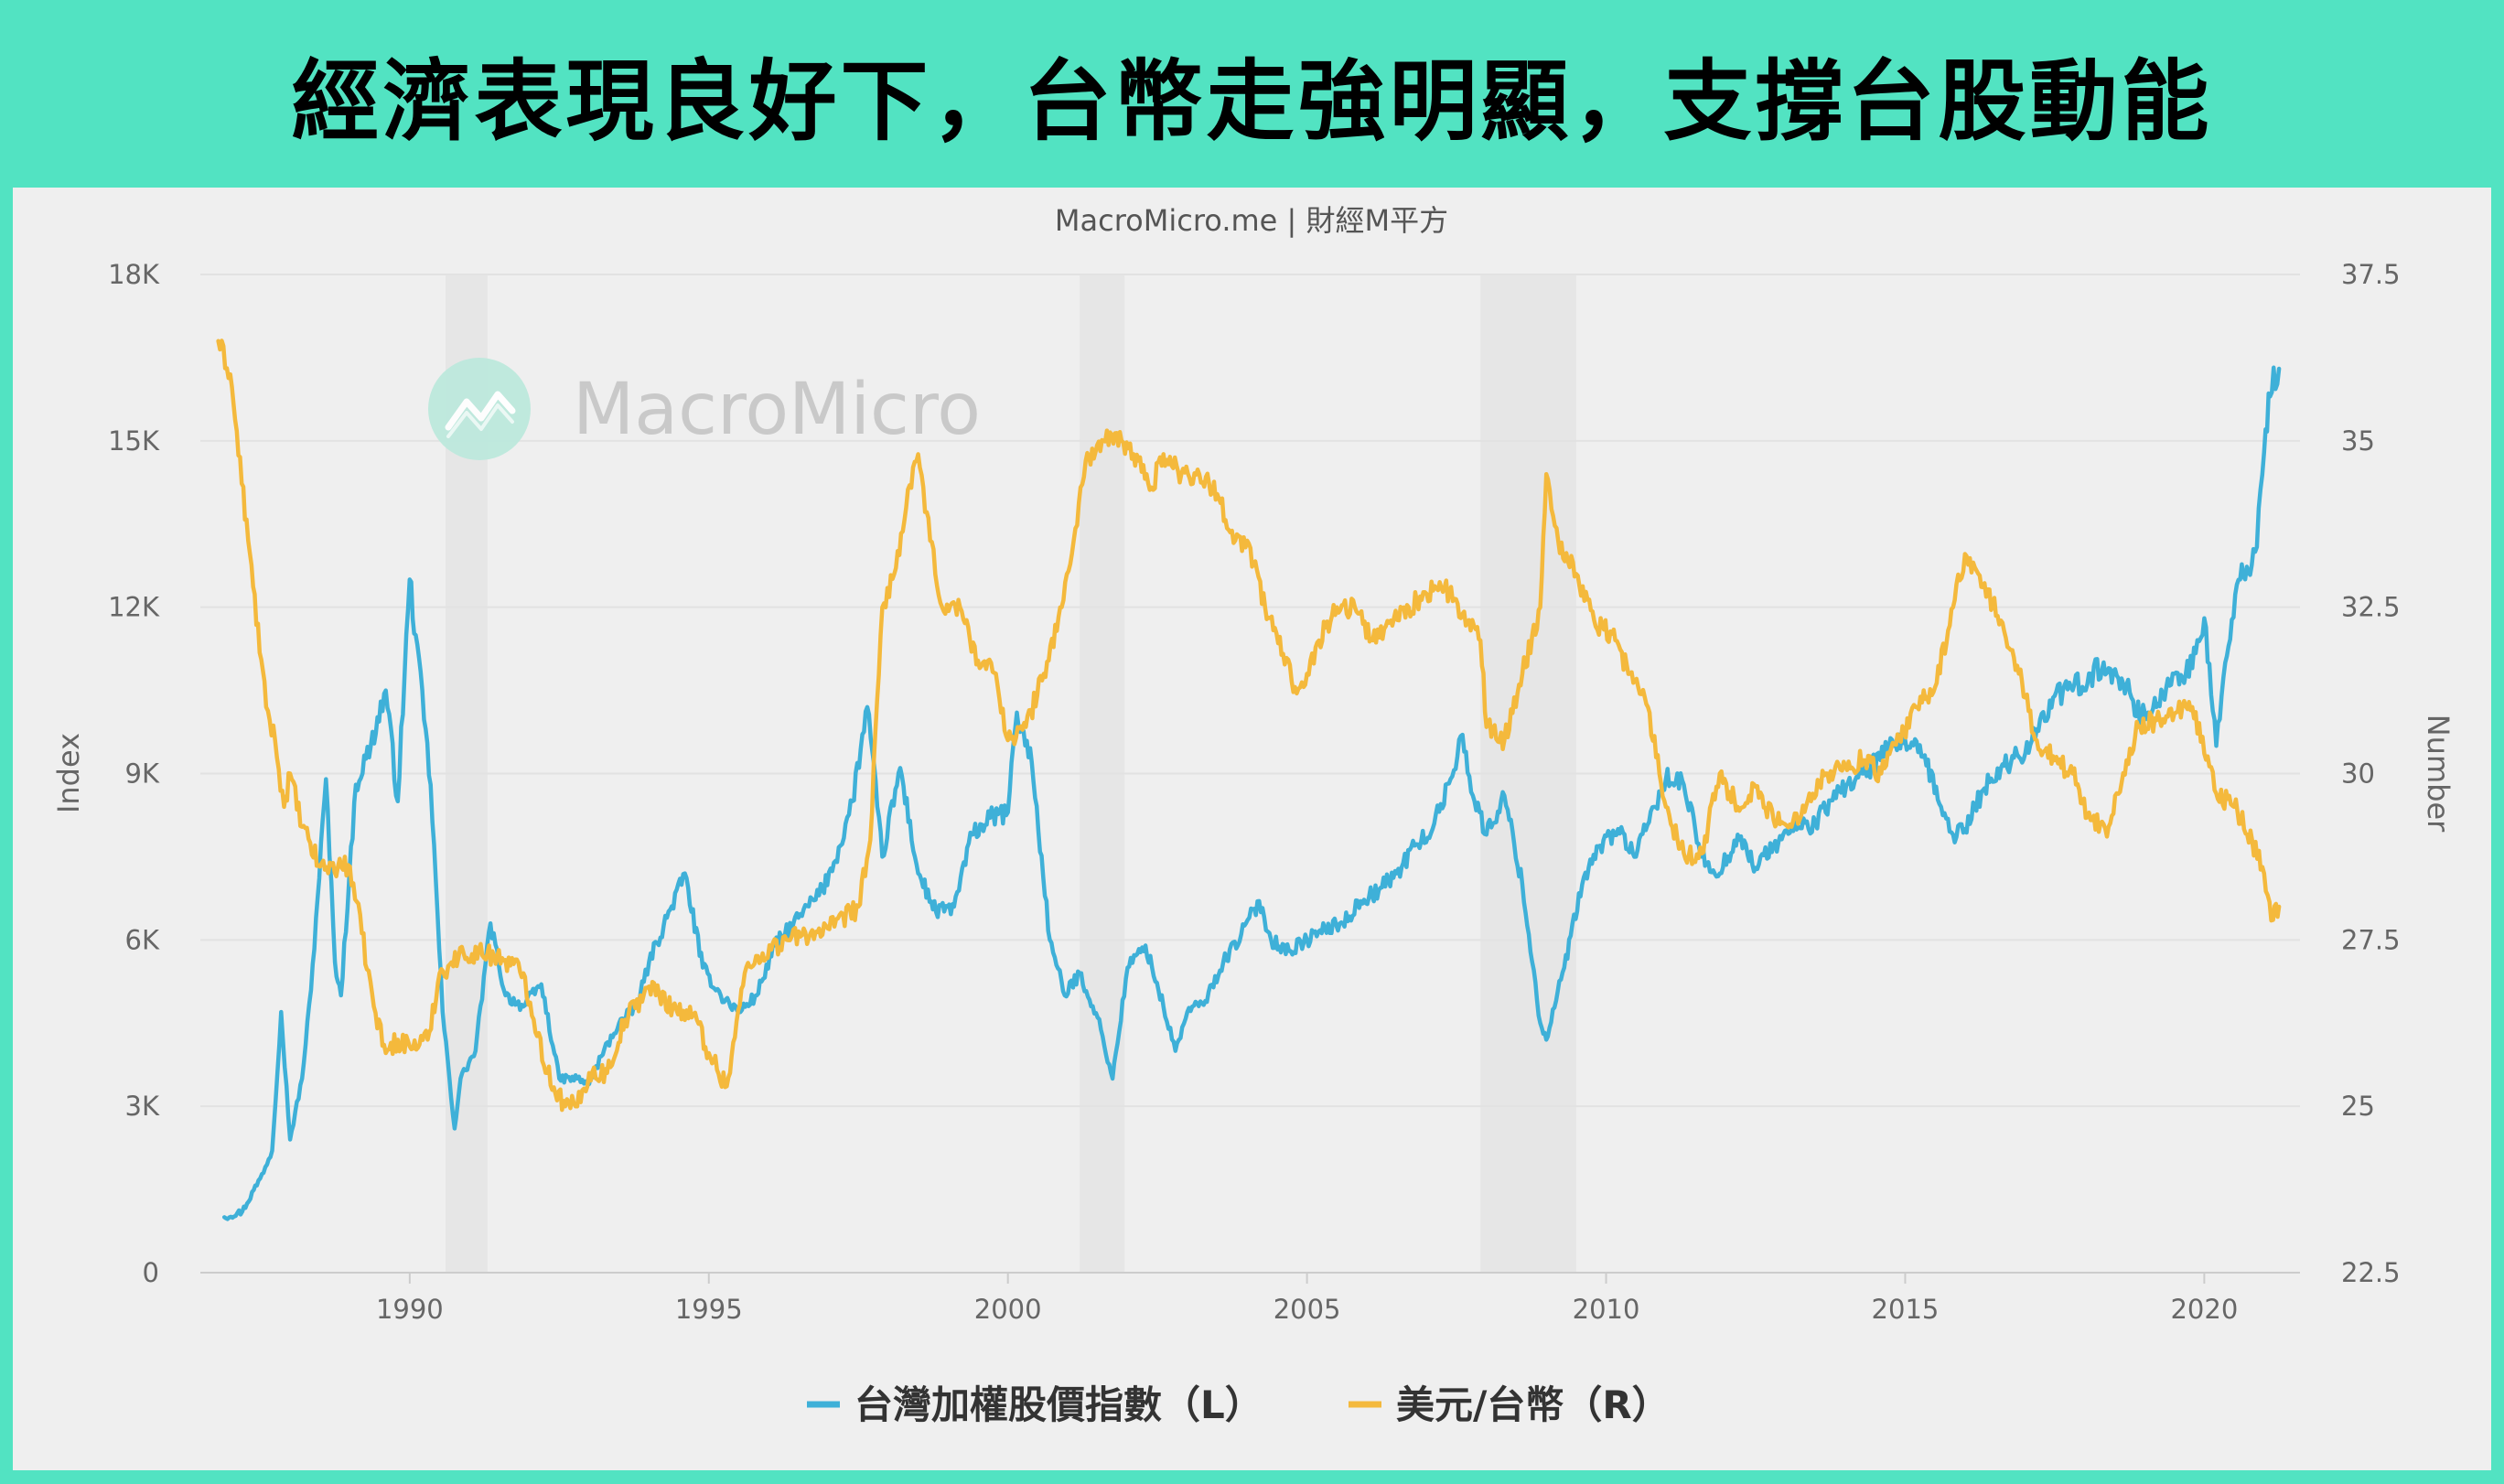 This screenshot has width=2504, height=1484. Describe the element at coordinates (1008, 1309) in the screenshot. I see `x-tick-label: 2000` at that location.